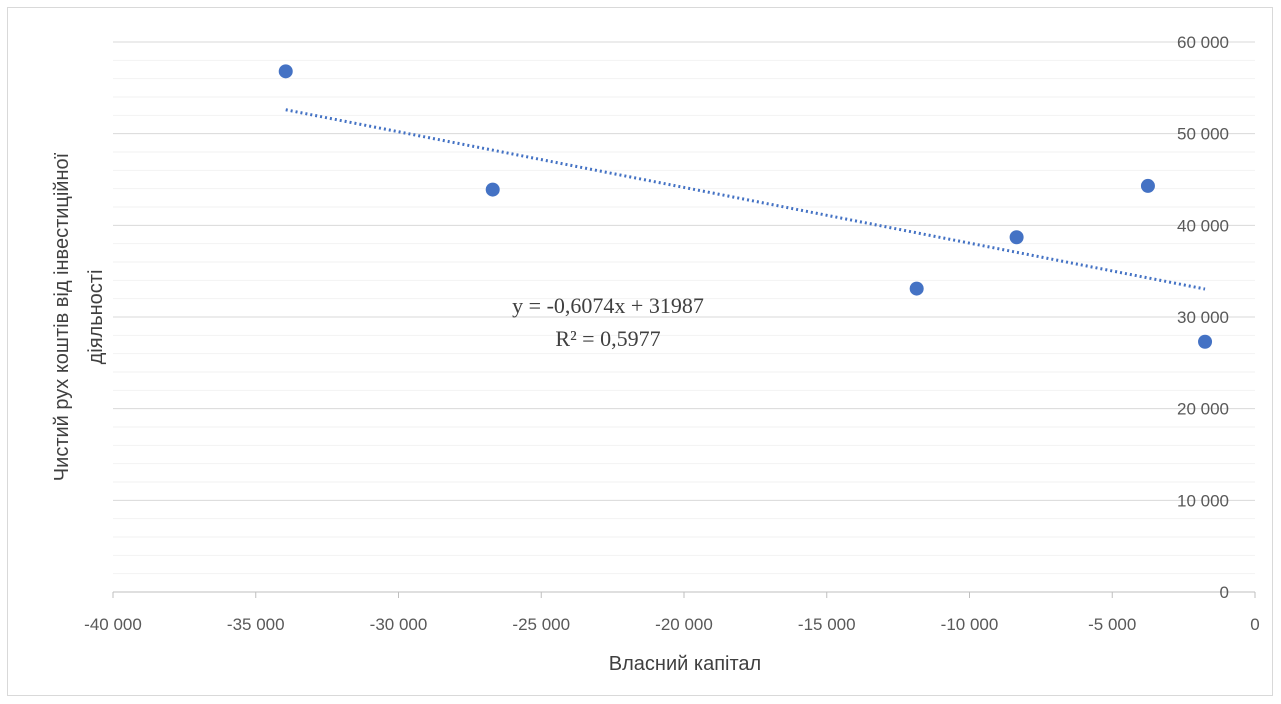 This screenshot has width=1281, height=704. What do you see at coordinates (1112, 624) in the screenshot?
I see `x-tick-label: -5 000` at bounding box center [1112, 624].